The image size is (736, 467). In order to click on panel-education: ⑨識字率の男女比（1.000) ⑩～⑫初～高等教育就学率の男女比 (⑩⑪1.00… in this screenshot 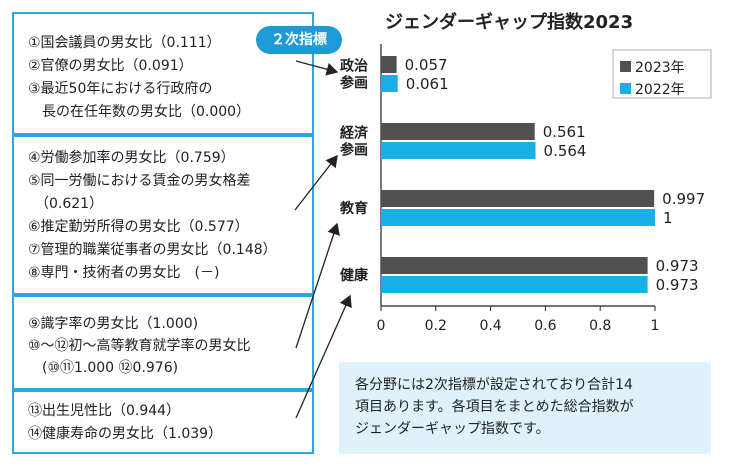, I will do `click(163, 342)`.